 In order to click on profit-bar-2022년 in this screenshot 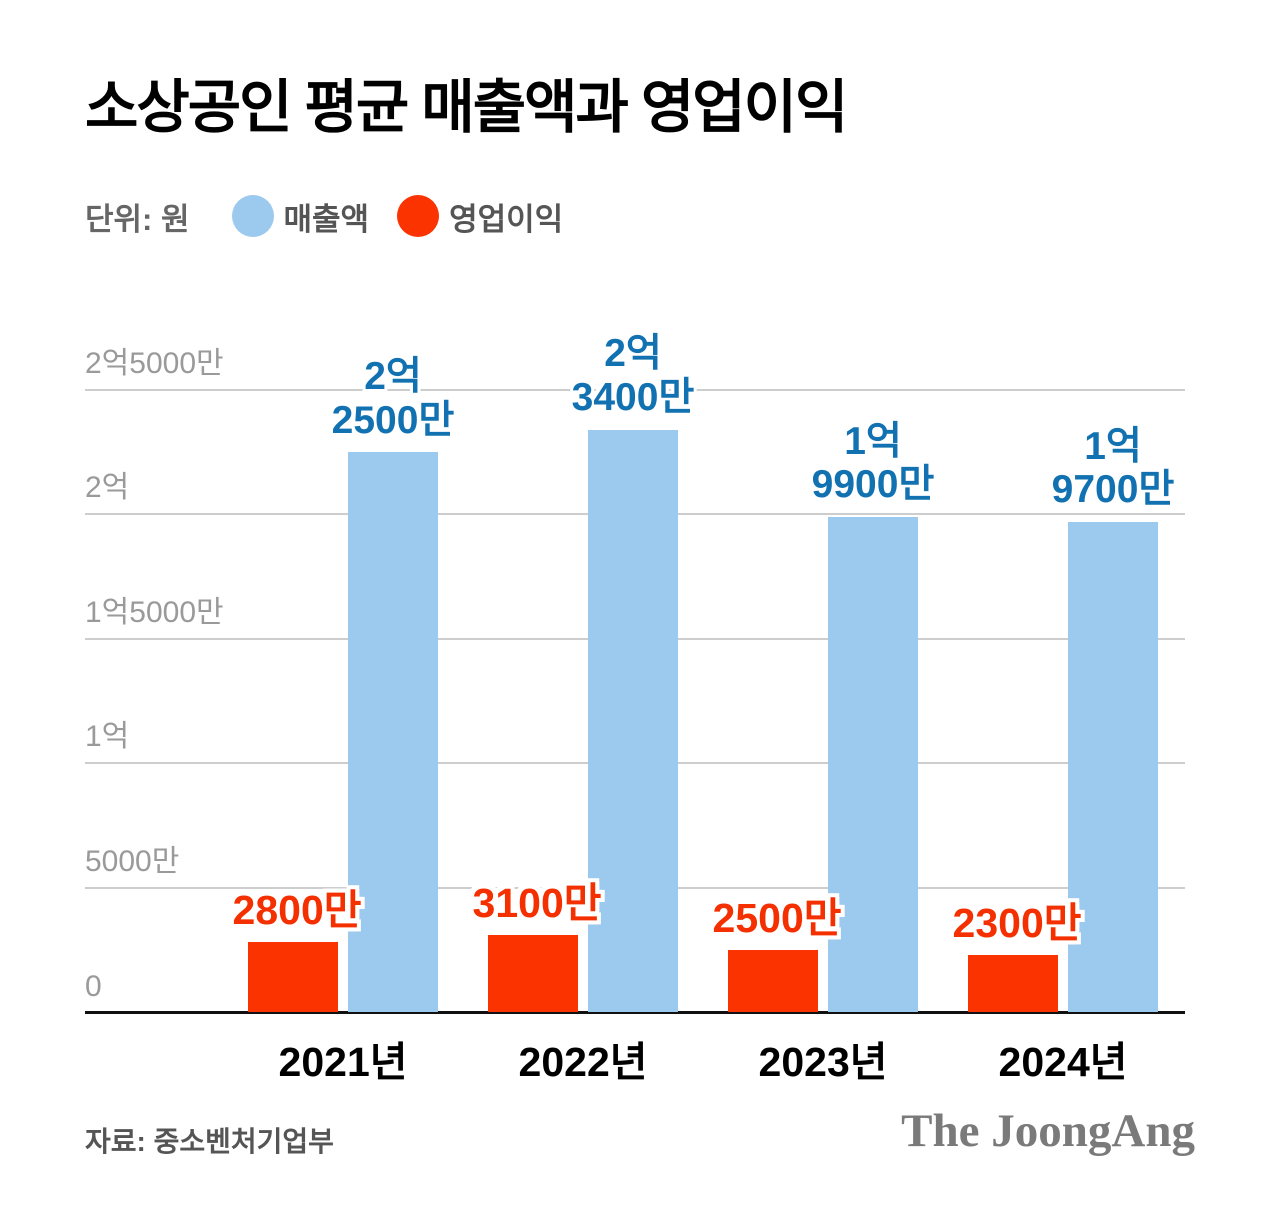, I will do `click(533, 973)`.